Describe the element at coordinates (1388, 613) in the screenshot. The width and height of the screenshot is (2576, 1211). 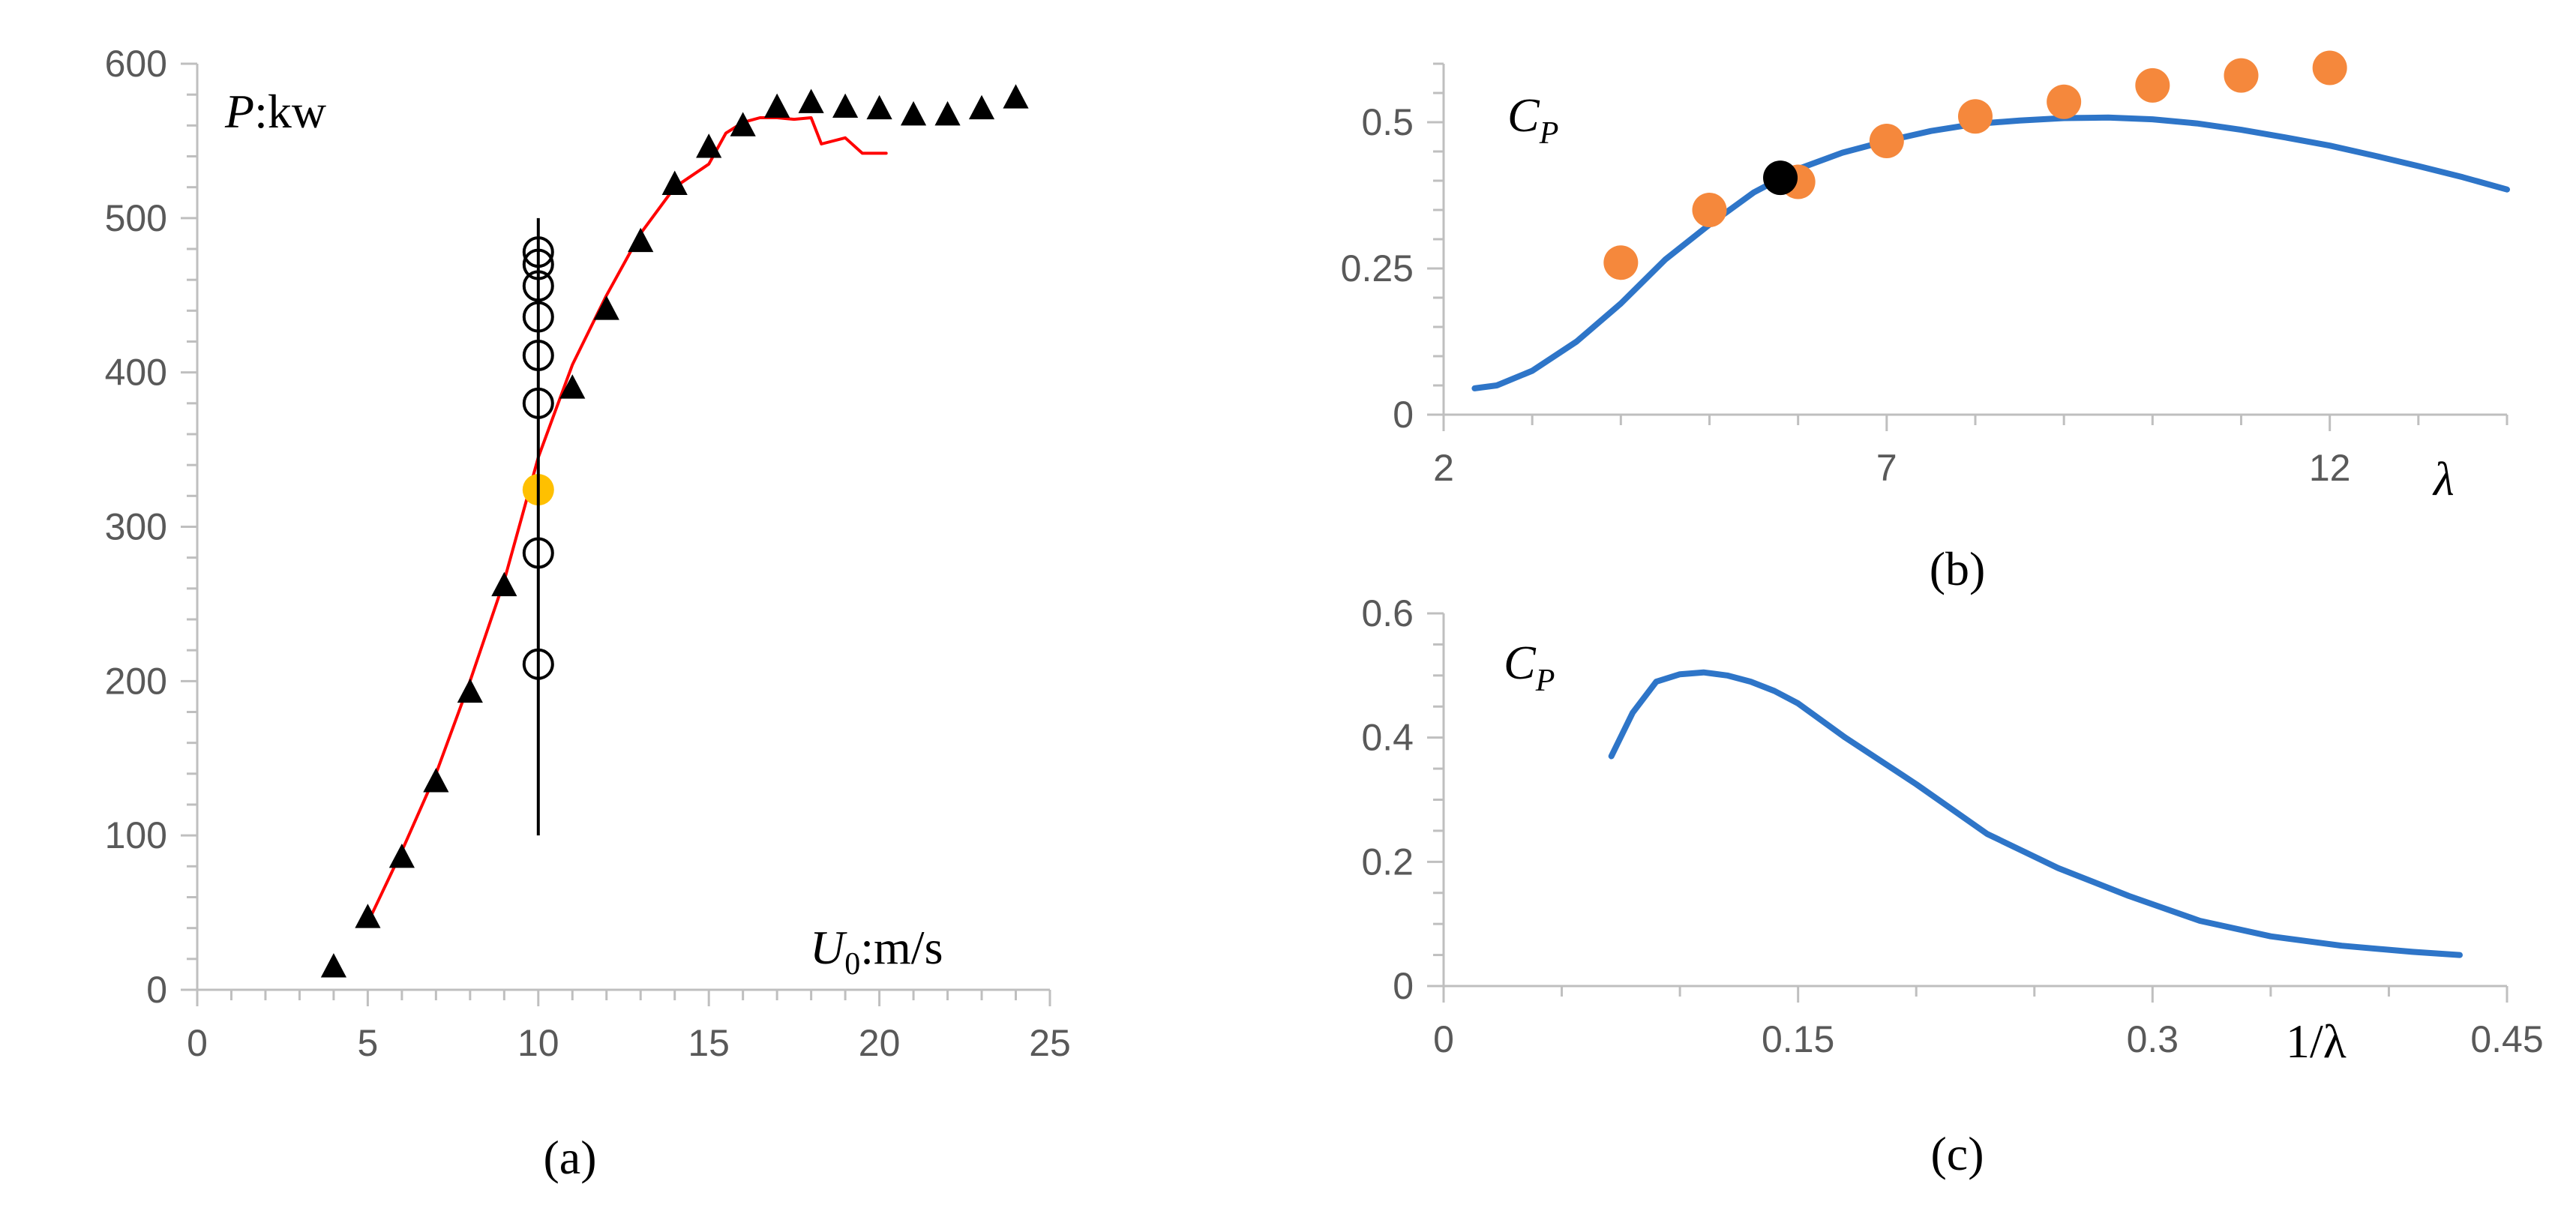
I see `y-tick-label: 0.6` at that location.